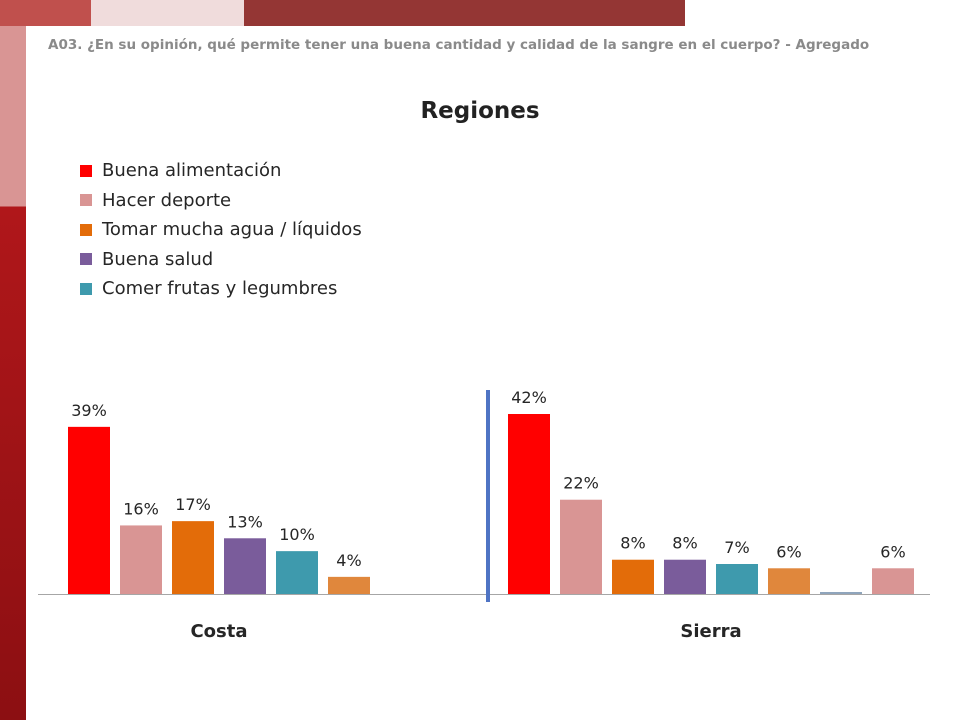  I want to click on data-label: 7%, so click(736, 547).